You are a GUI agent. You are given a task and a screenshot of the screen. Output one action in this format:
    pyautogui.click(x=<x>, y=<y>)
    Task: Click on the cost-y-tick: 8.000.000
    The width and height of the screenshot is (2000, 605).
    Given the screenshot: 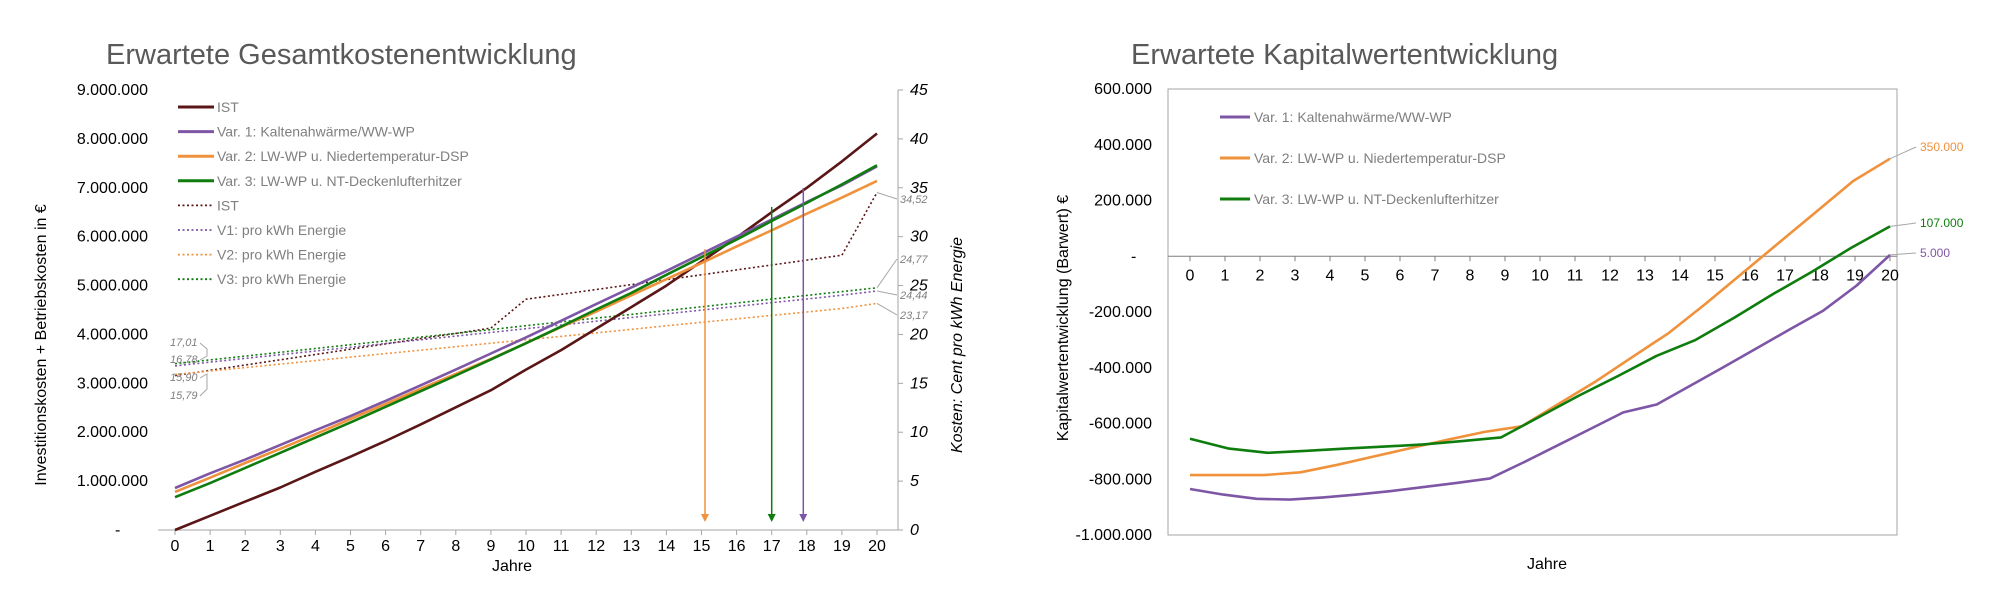 What is the action you would take?
    pyautogui.click(x=112, y=139)
    